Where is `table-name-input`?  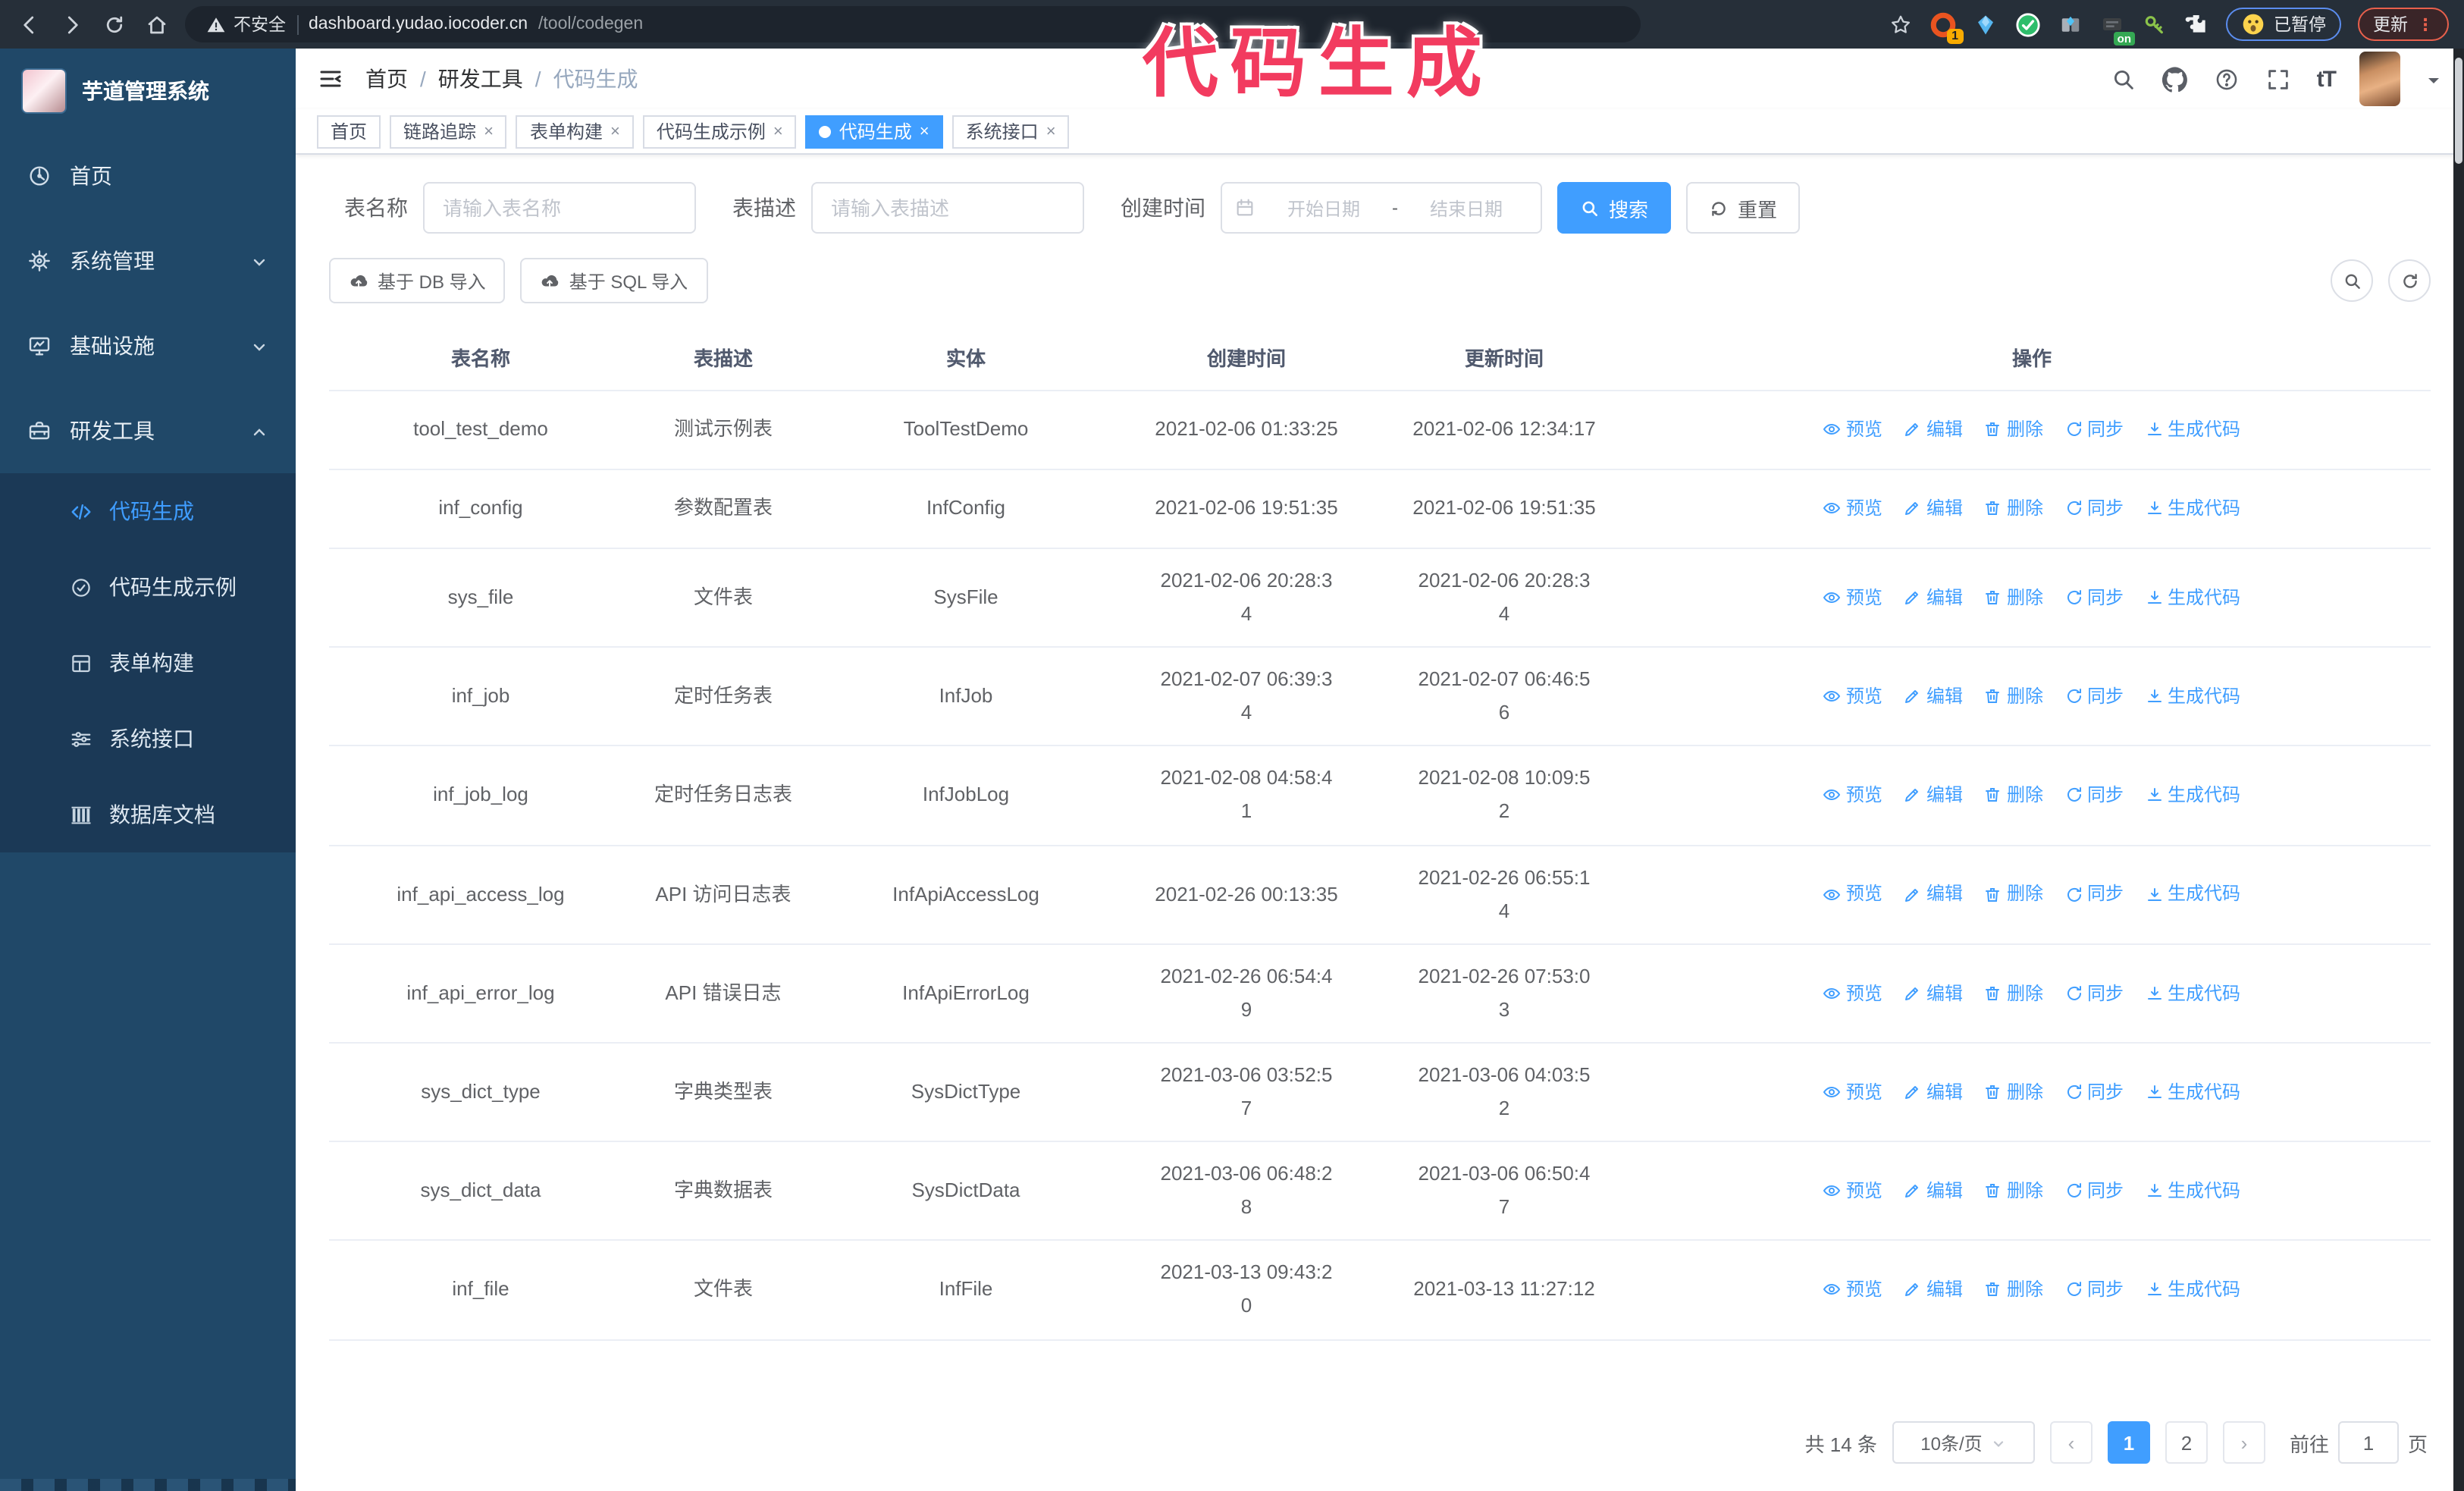 table-name-input is located at coordinates (560, 208).